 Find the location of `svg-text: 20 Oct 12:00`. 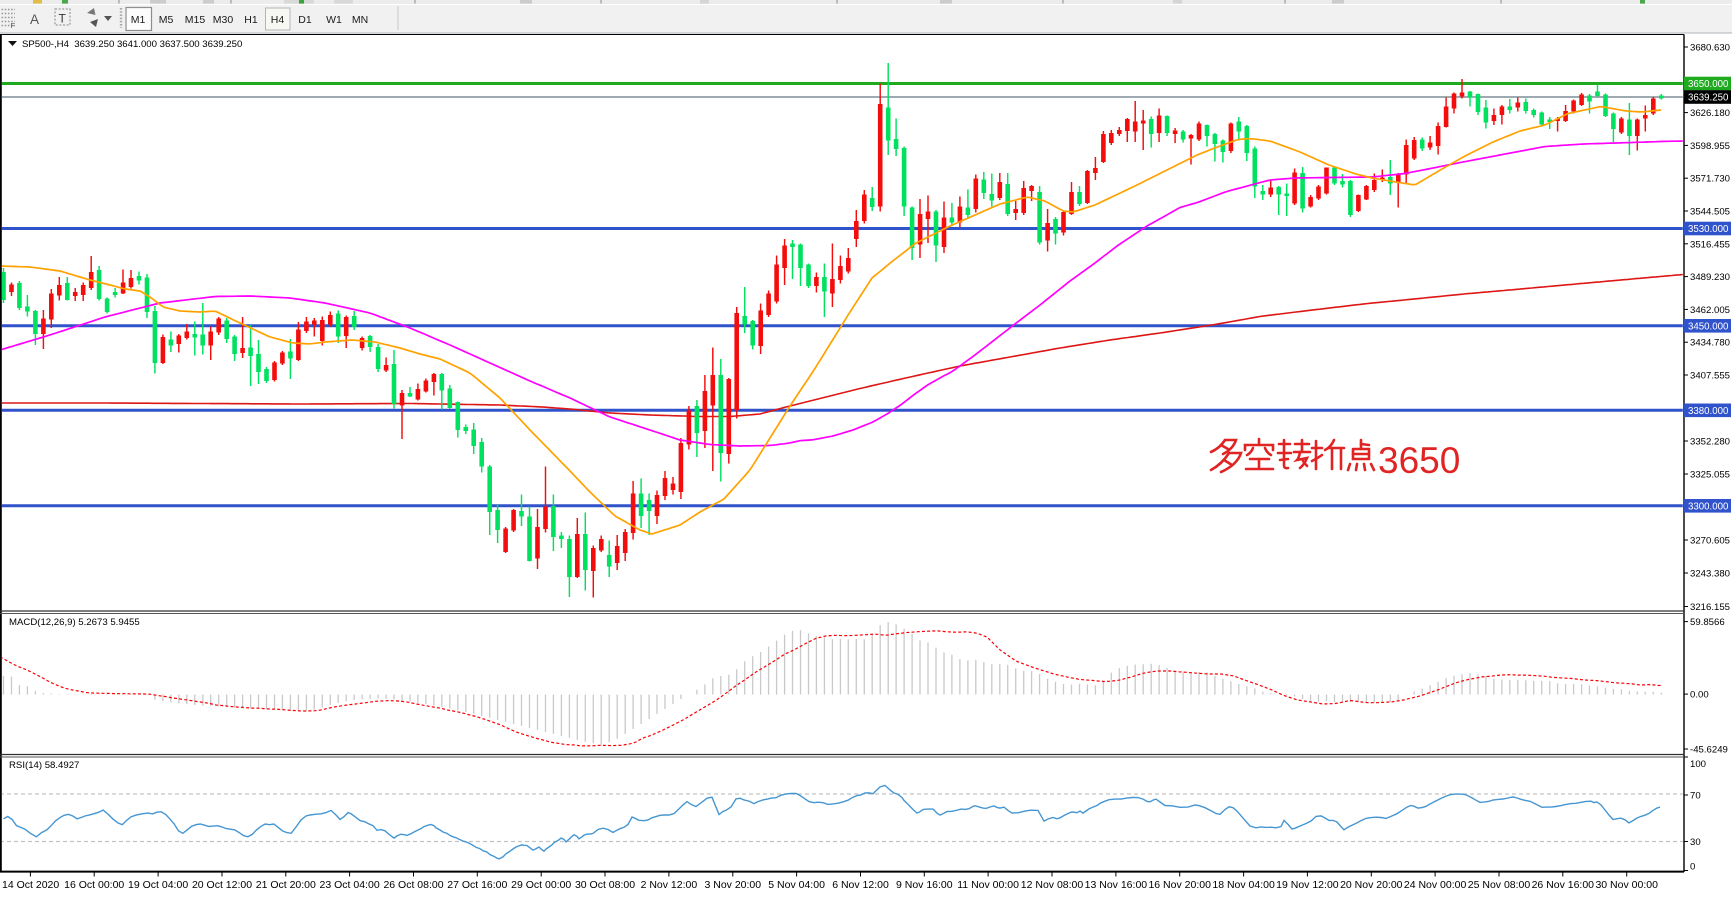

svg-text: 20 Oct 12:00 is located at coordinates (222, 885).